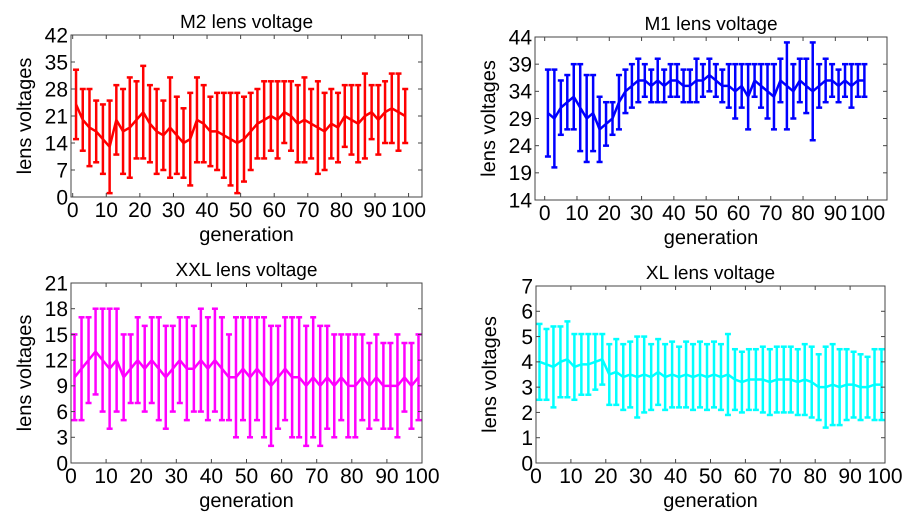 The height and width of the screenshot is (518, 909). I want to click on chart-title: XXL lens voltage, so click(247, 270).